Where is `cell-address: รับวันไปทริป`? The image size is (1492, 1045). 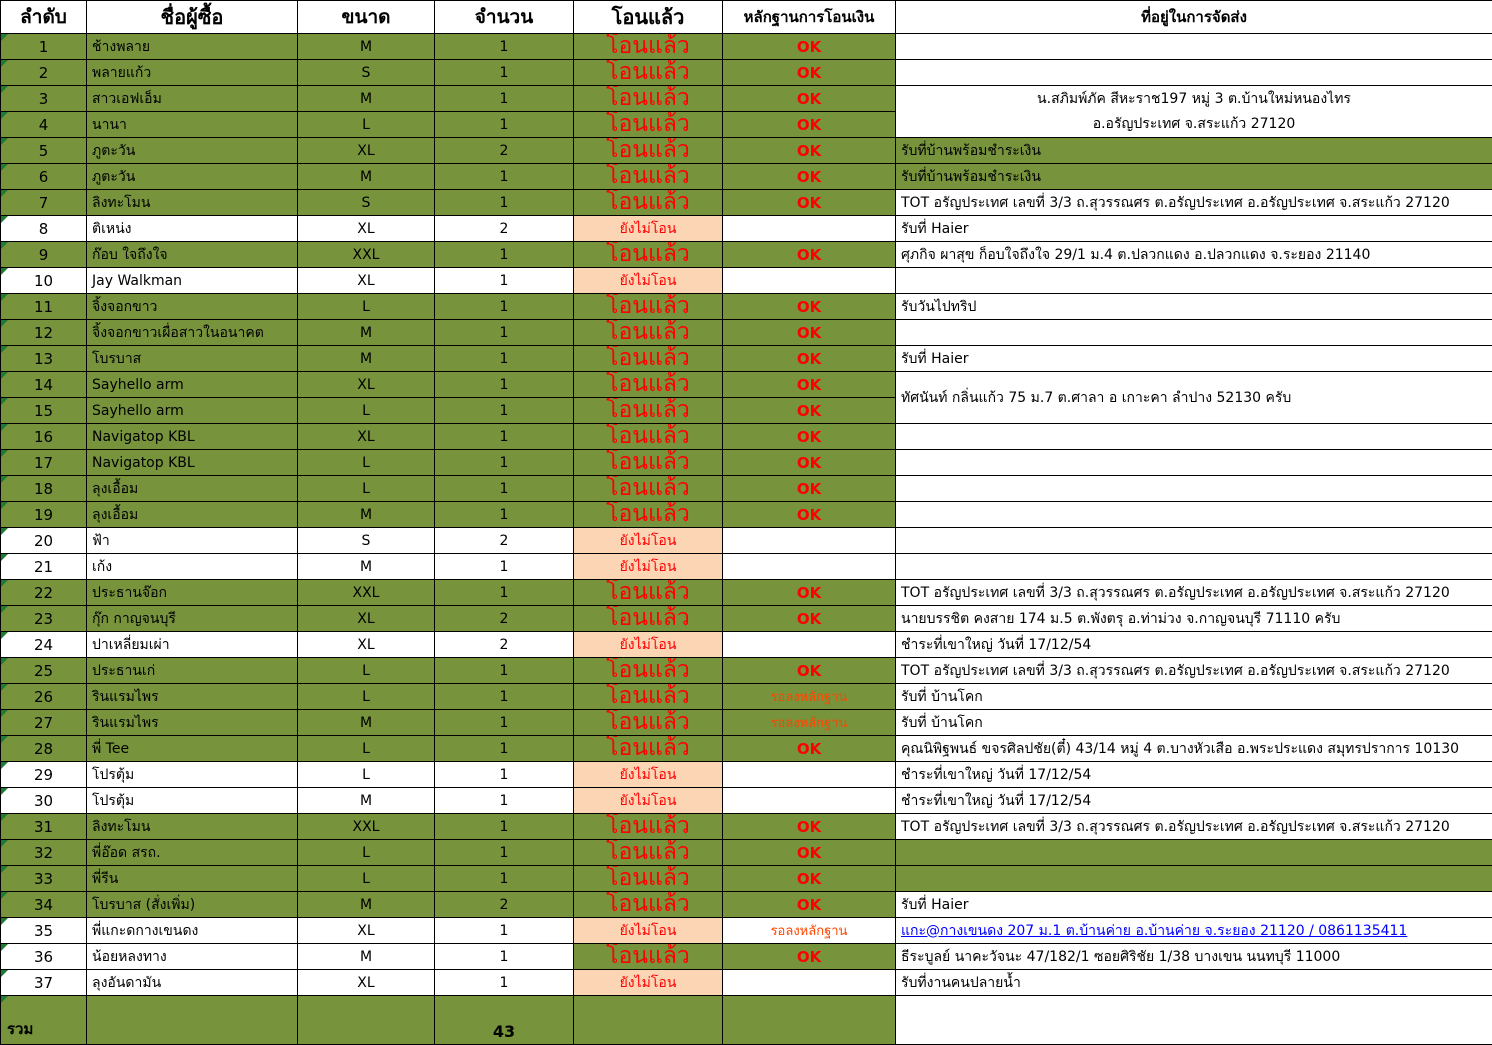
cell-address: รับวันไปทริป is located at coordinates (1194, 307).